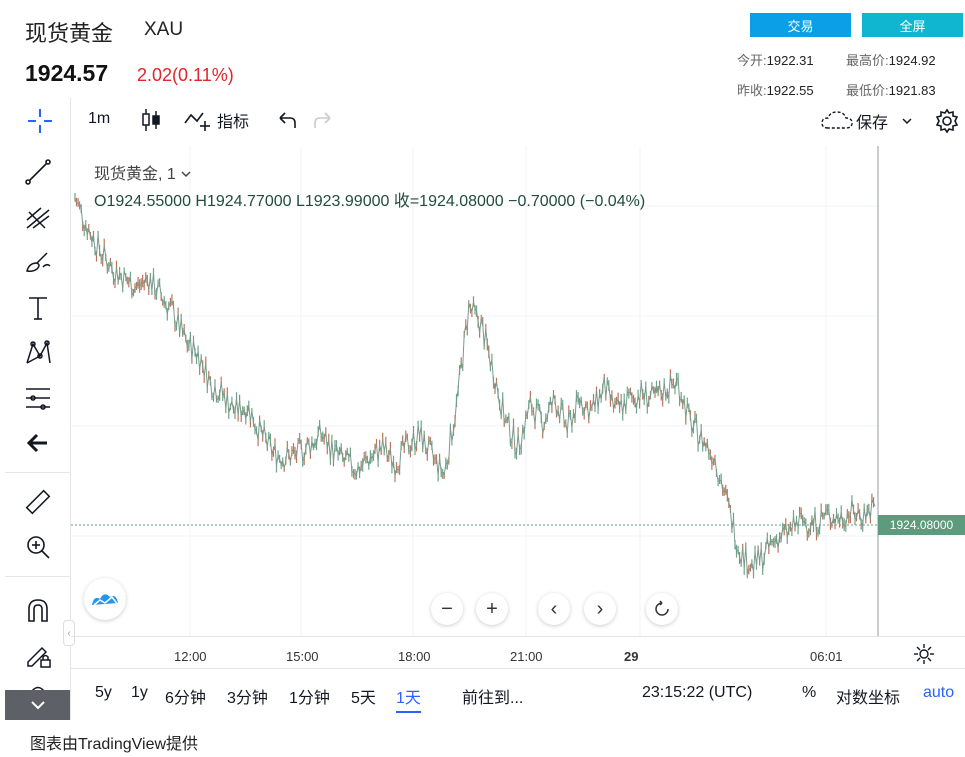 This screenshot has width=965, height=757. What do you see at coordinates (868, 698) in the screenshot?
I see `log-scale-toggle: 对数坐标` at bounding box center [868, 698].